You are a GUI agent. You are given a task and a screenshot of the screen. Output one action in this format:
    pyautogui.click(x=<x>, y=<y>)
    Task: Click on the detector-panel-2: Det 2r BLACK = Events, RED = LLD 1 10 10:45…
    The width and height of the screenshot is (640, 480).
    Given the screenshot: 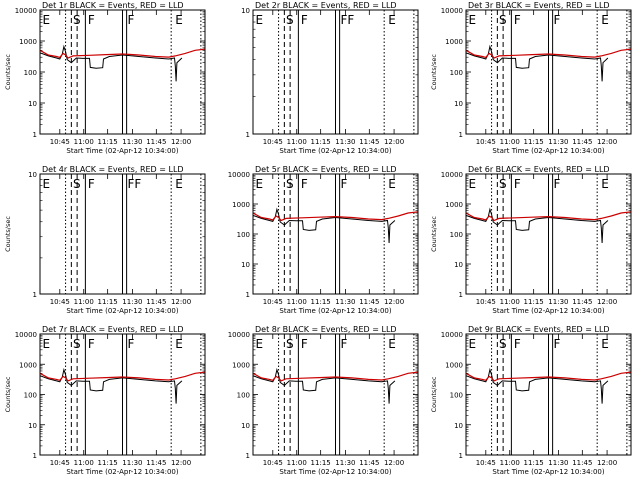 What is the action you would take?
    pyautogui.click(x=330, y=78)
    